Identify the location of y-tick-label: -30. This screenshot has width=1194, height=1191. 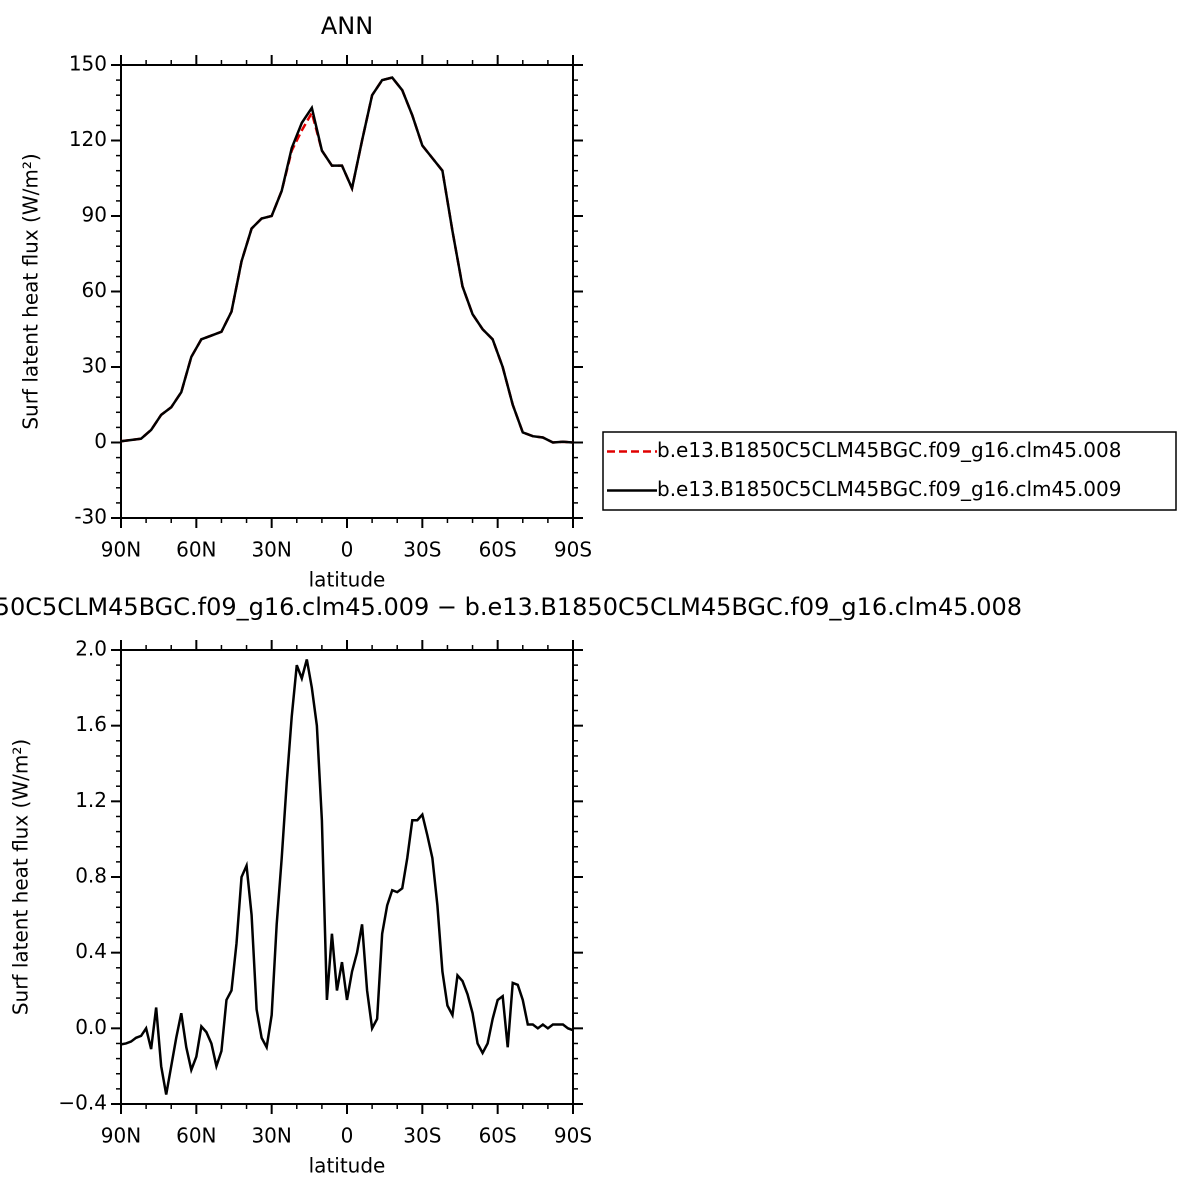
(90, 517).